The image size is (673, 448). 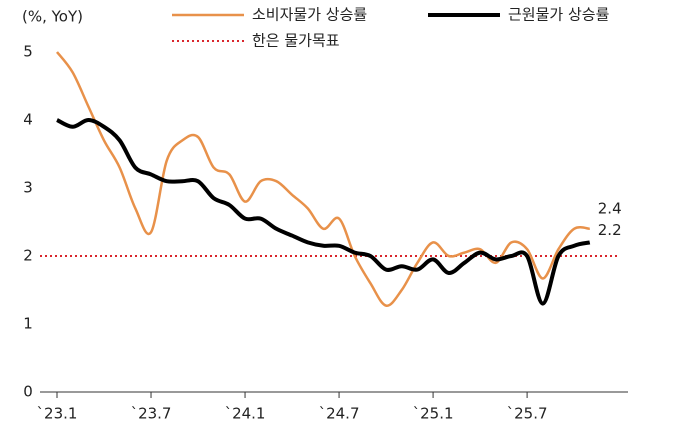 I want to click on x-tick-label: `24.7, so click(x=339, y=414).